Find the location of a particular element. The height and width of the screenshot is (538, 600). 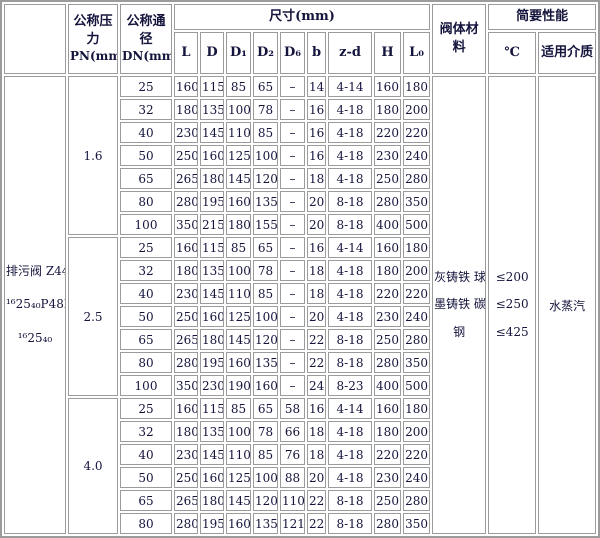

table-row: 40 230 145 110 85–16 4-18 220 220 is located at coordinates (300, 132).